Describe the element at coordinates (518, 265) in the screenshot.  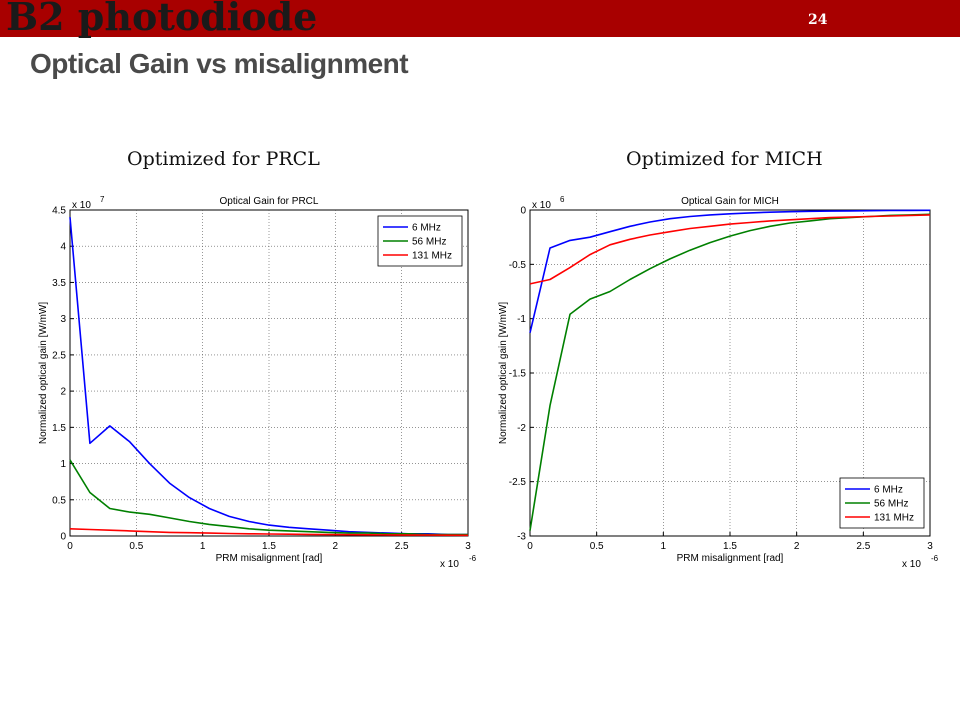
I see `y-tick-label: -0.5` at that location.